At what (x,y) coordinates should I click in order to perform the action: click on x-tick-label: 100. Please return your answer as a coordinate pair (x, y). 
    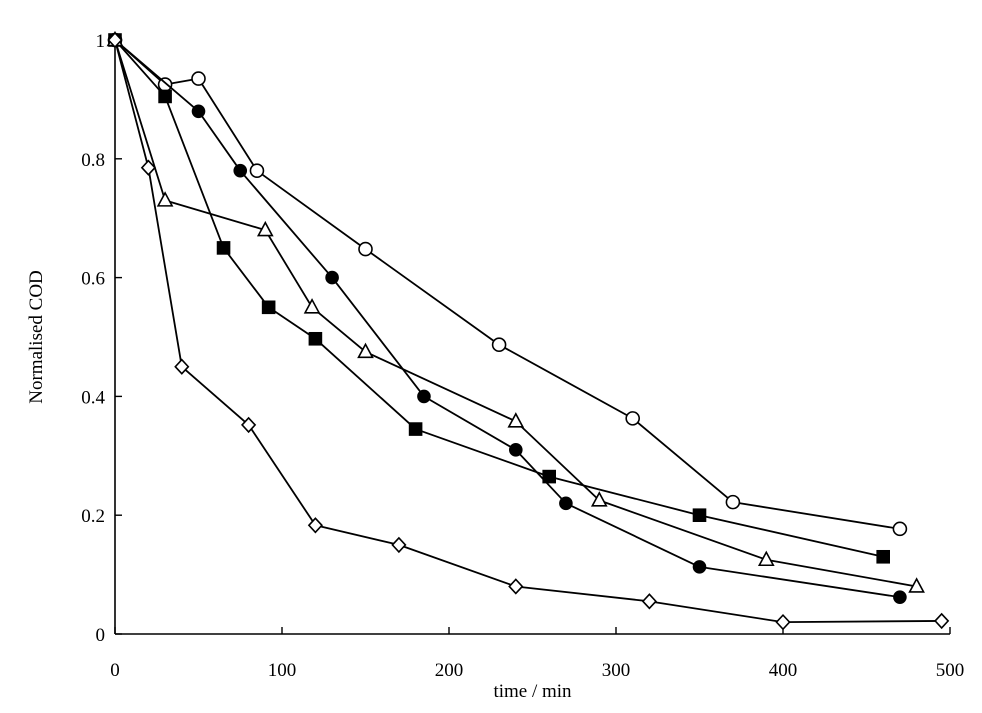
    Looking at the image, I should click on (282, 670).